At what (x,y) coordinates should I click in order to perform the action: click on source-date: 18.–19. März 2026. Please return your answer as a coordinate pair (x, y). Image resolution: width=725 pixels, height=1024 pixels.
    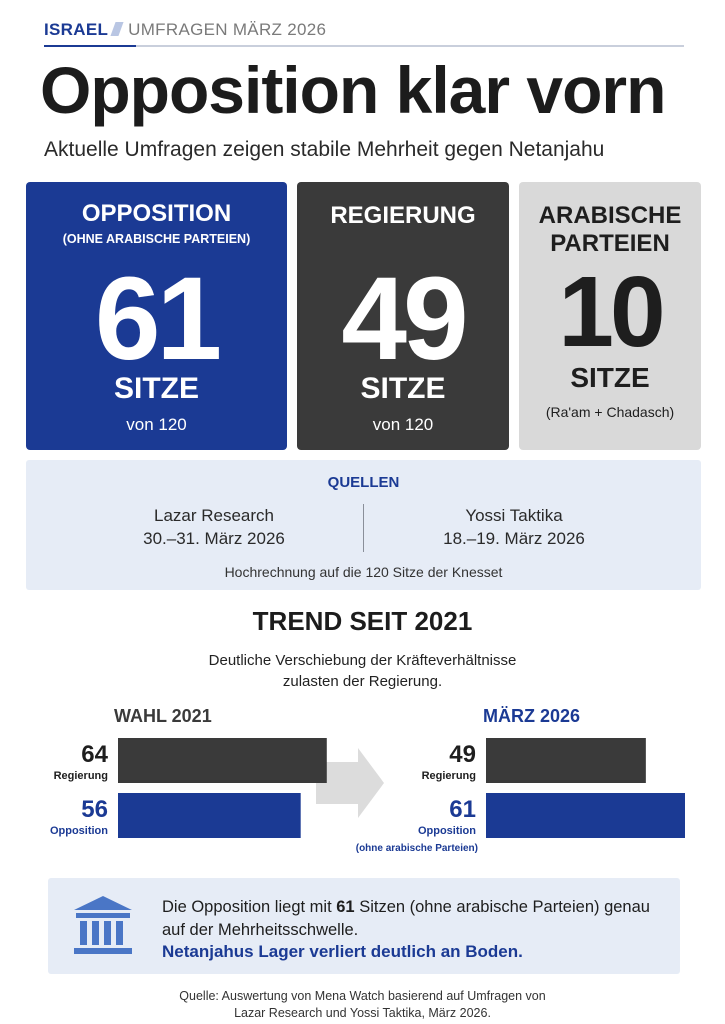
    Looking at the image, I should click on (514, 538).